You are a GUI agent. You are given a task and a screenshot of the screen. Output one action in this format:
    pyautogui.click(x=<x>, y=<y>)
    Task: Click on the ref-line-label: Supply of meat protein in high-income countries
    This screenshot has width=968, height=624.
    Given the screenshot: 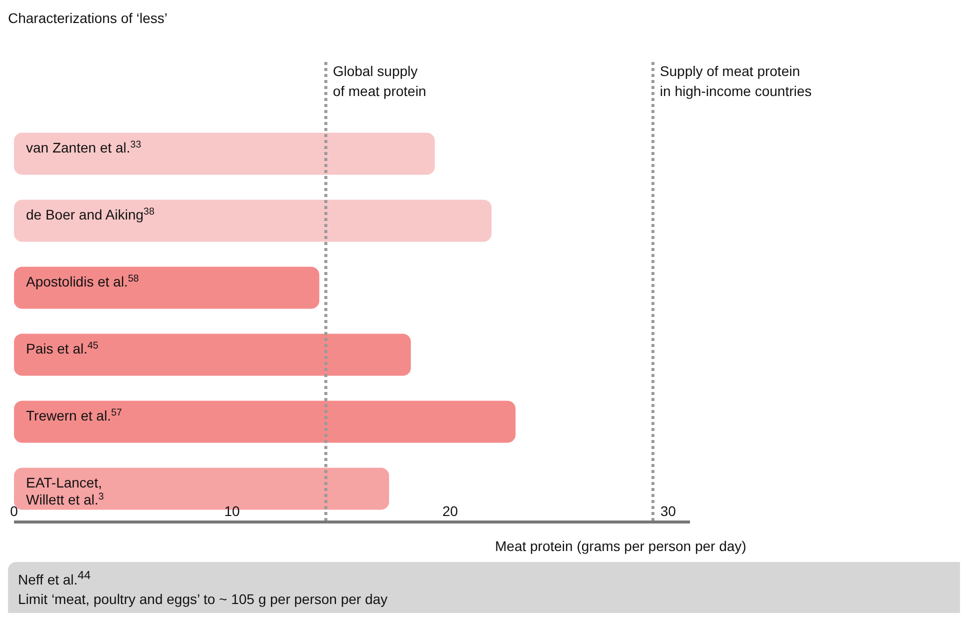 What is the action you would take?
    pyautogui.click(x=736, y=81)
    